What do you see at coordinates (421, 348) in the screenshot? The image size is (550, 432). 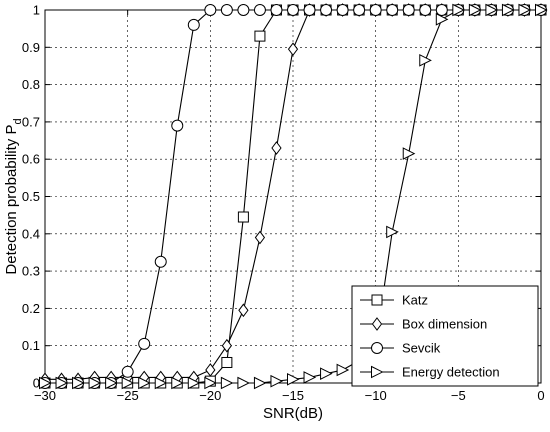 I see `legend-label-sevcik: Sevcik` at bounding box center [421, 348].